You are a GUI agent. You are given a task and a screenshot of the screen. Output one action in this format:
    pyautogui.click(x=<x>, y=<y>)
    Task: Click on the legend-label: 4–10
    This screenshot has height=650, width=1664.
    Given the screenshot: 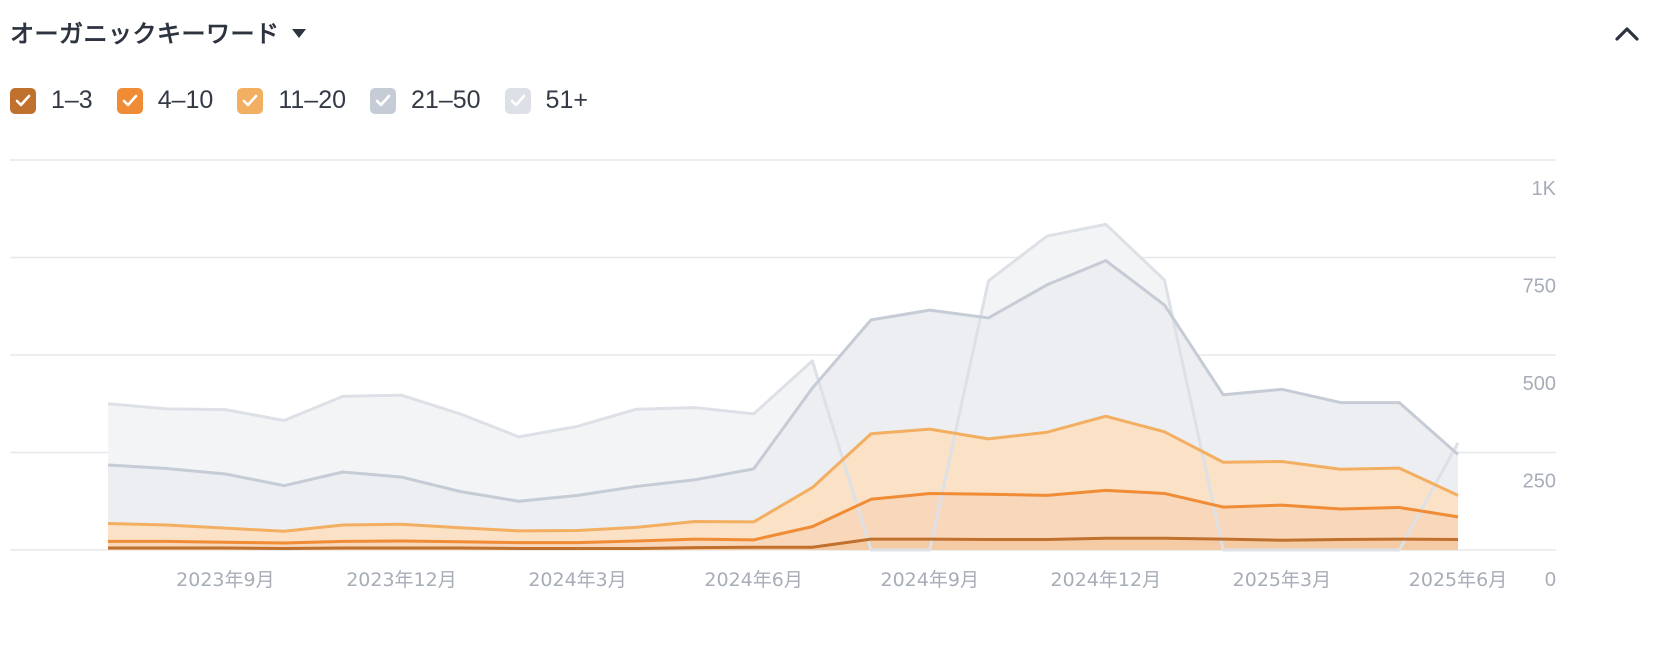 What is the action you would take?
    pyautogui.click(x=185, y=100)
    